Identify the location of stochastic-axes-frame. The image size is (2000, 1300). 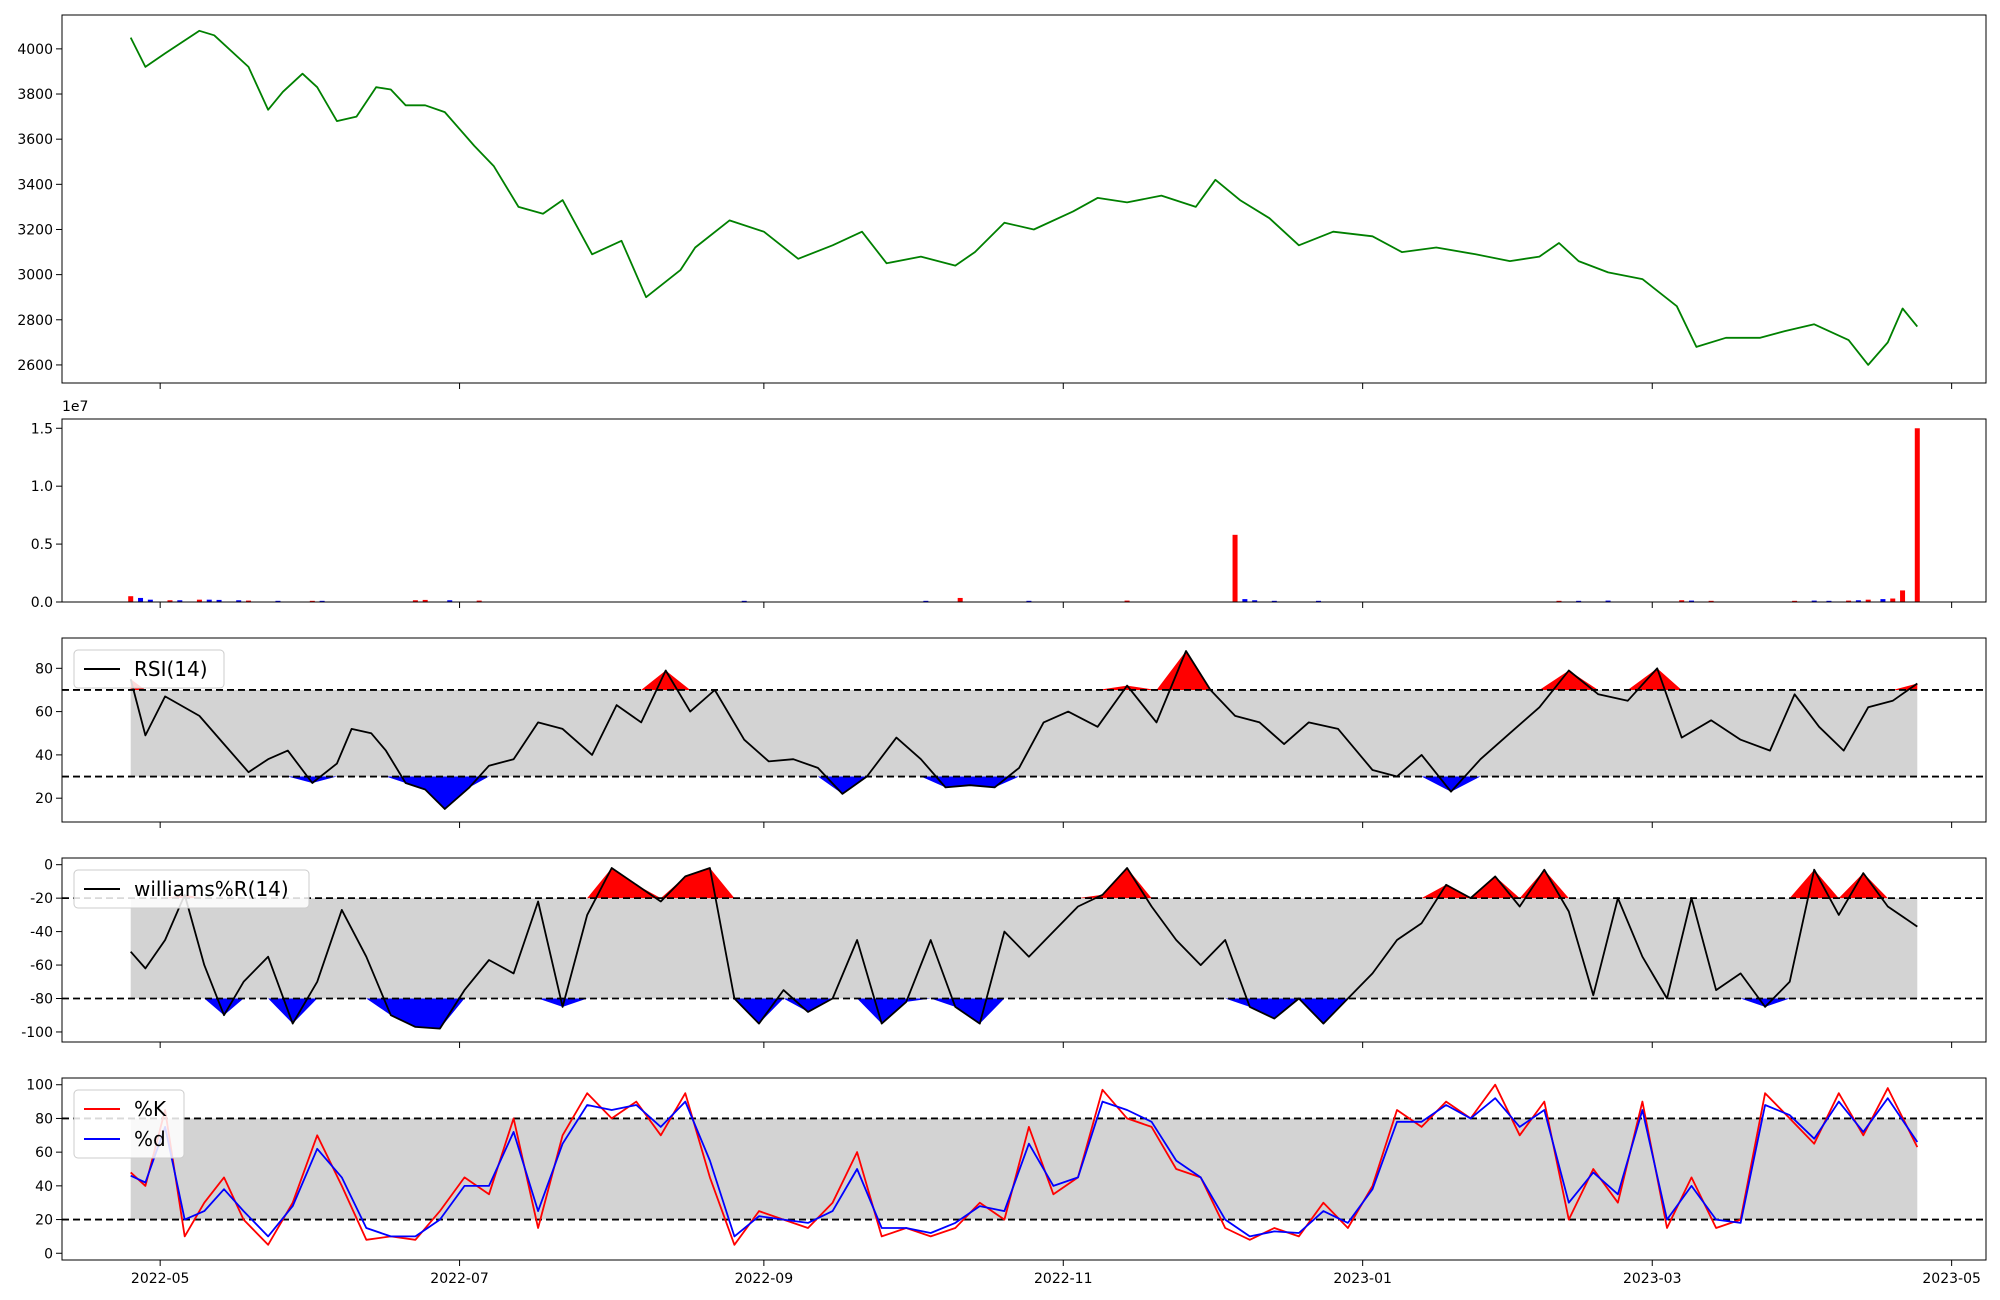
(1024, 1169).